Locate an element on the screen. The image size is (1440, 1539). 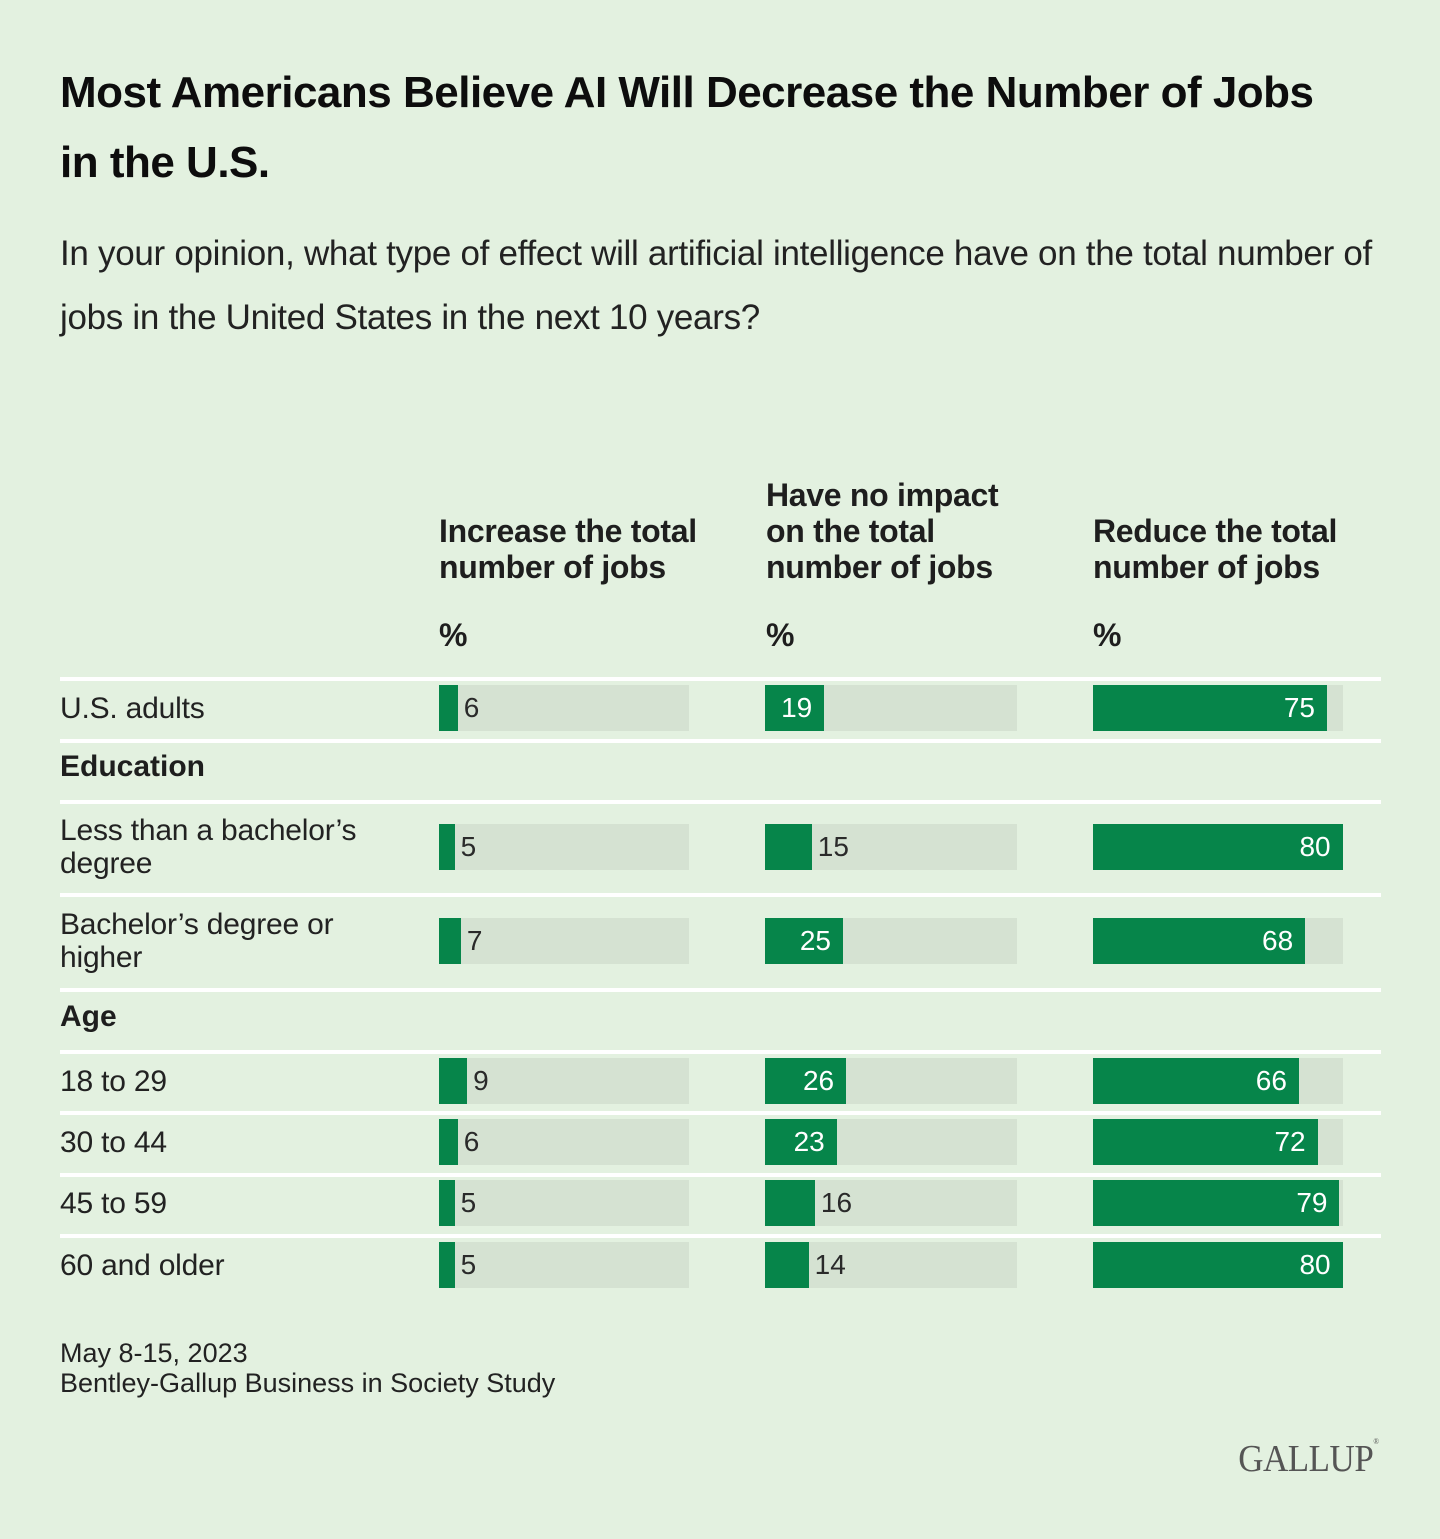
bar-track: 25 is located at coordinates (891, 941).